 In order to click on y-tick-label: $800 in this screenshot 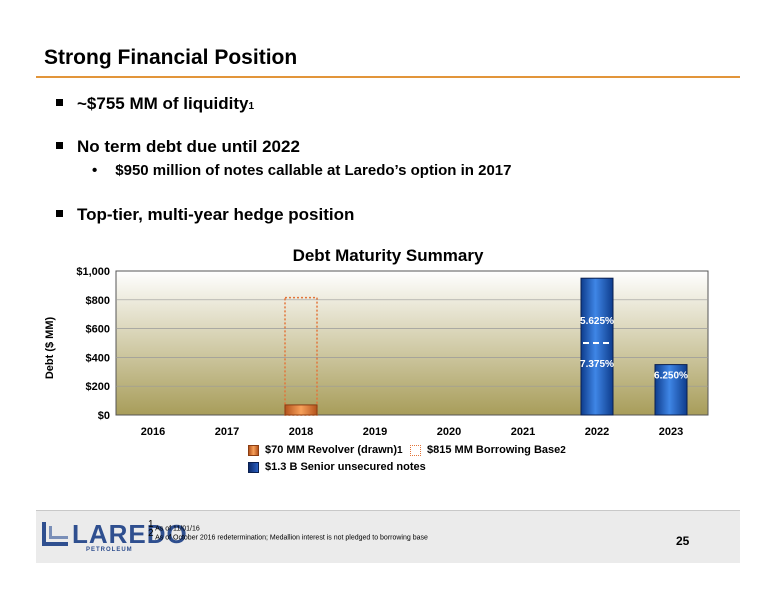, I will do `click(98, 301)`.